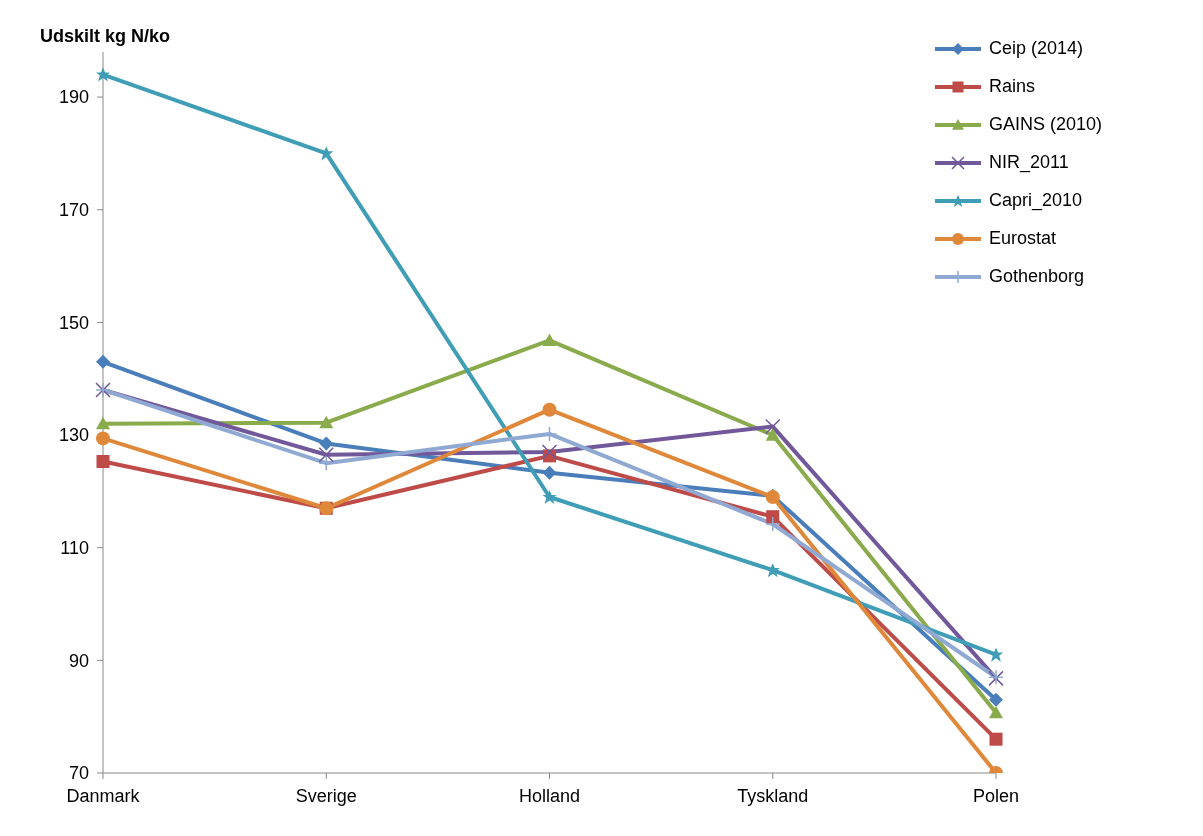 The width and height of the screenshot is (1203, 836). I want to click on y-tick-label: 110, so click(74, 548).